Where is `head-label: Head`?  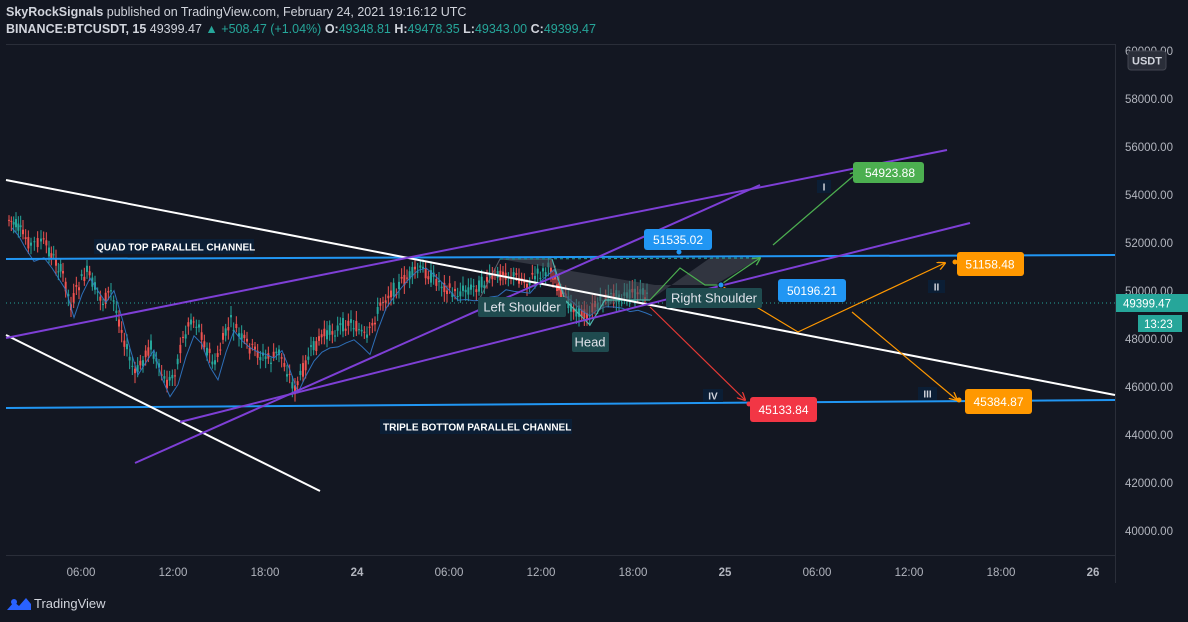 head-label: Head is located at coordinates (589, 342).